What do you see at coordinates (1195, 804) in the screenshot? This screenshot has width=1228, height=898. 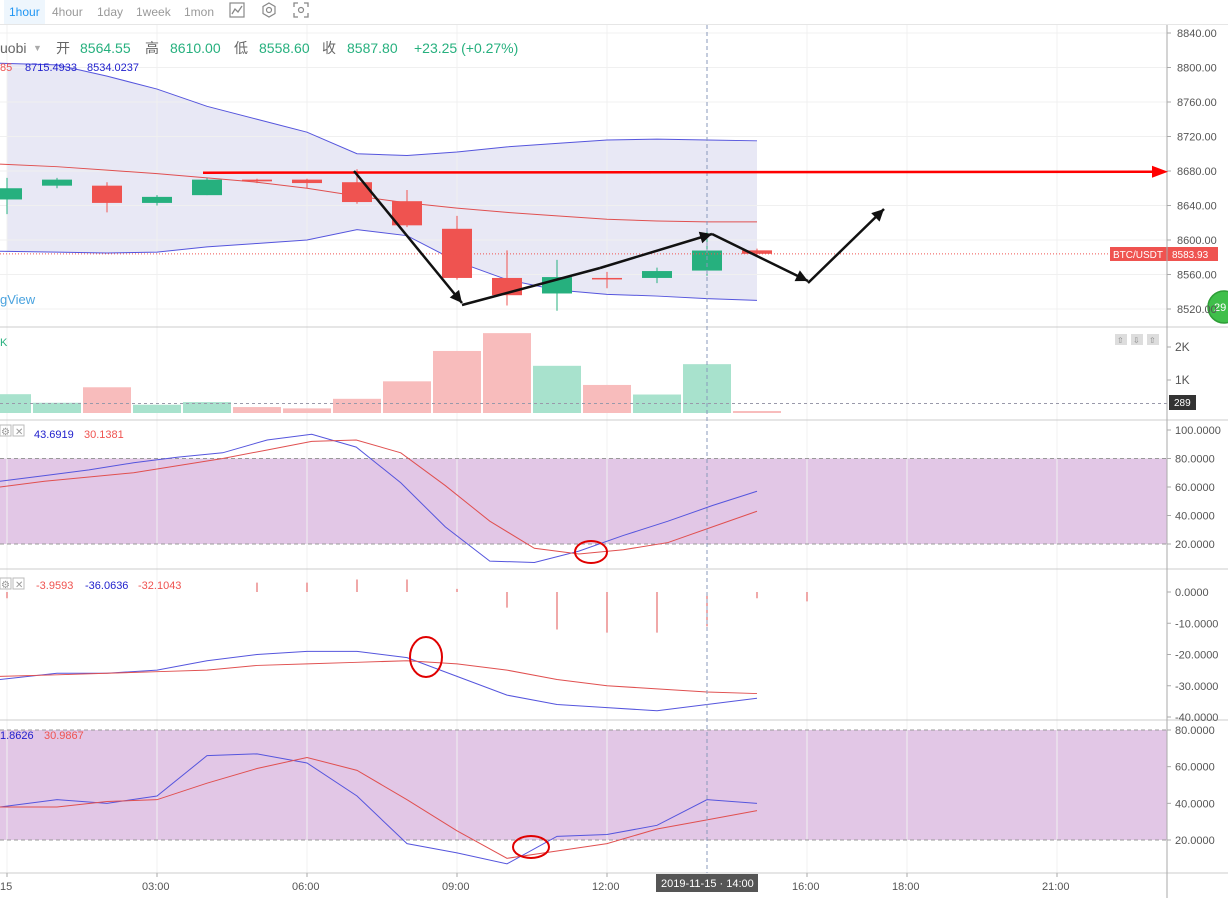 I see `rsi-tick-label: 40.0000` at bounding box center [1195, 804].